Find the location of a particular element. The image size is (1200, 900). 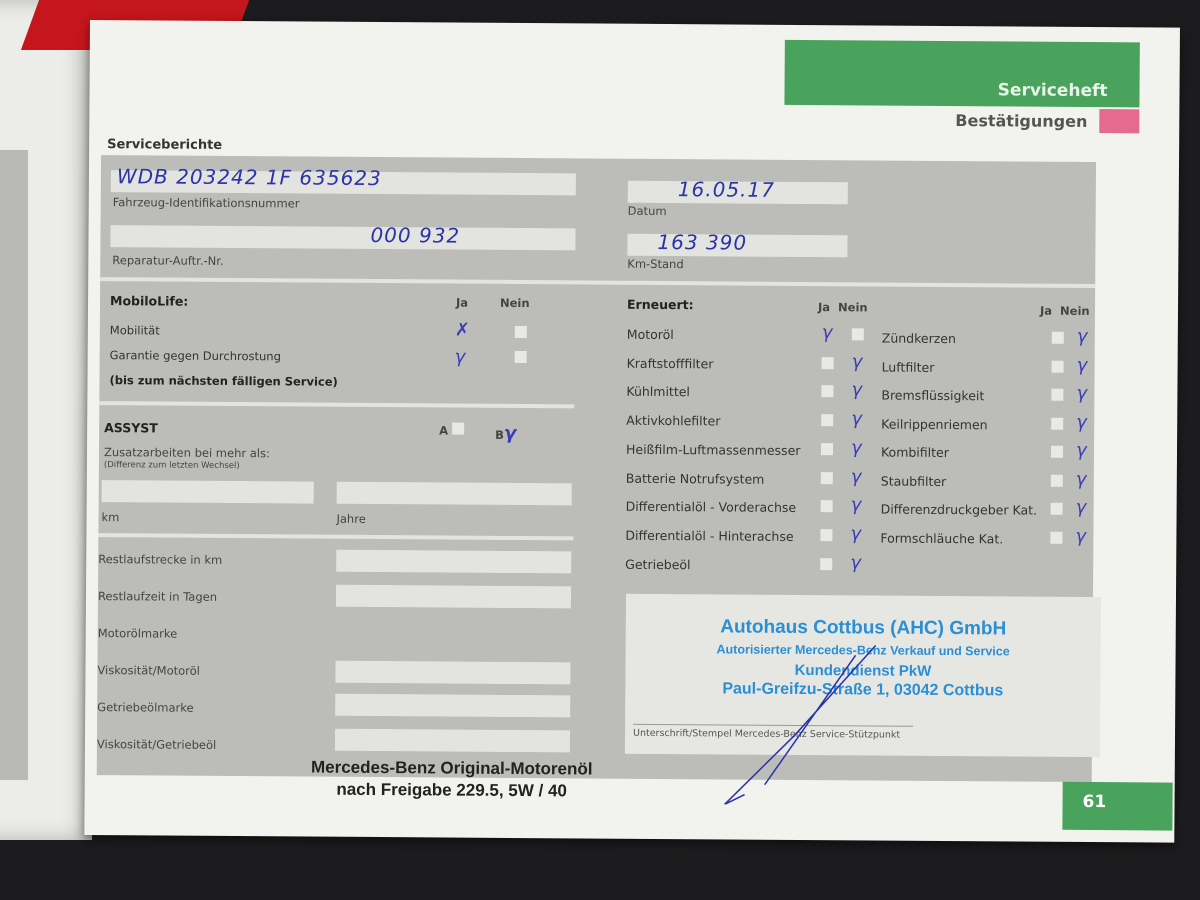

erneuert-item: Keilrippenriemen γ is located at coordinates (988, 422).